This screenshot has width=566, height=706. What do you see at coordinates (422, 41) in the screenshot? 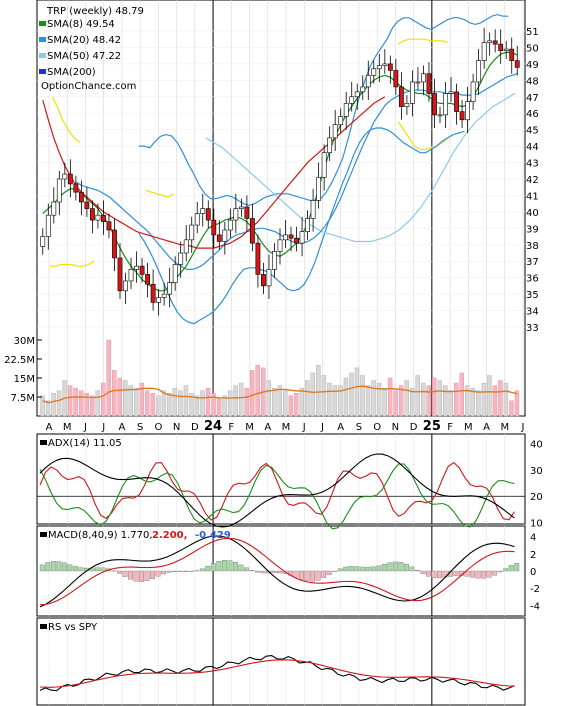
I see `yellow-band-upper-right` at bounding box center [422, 41].